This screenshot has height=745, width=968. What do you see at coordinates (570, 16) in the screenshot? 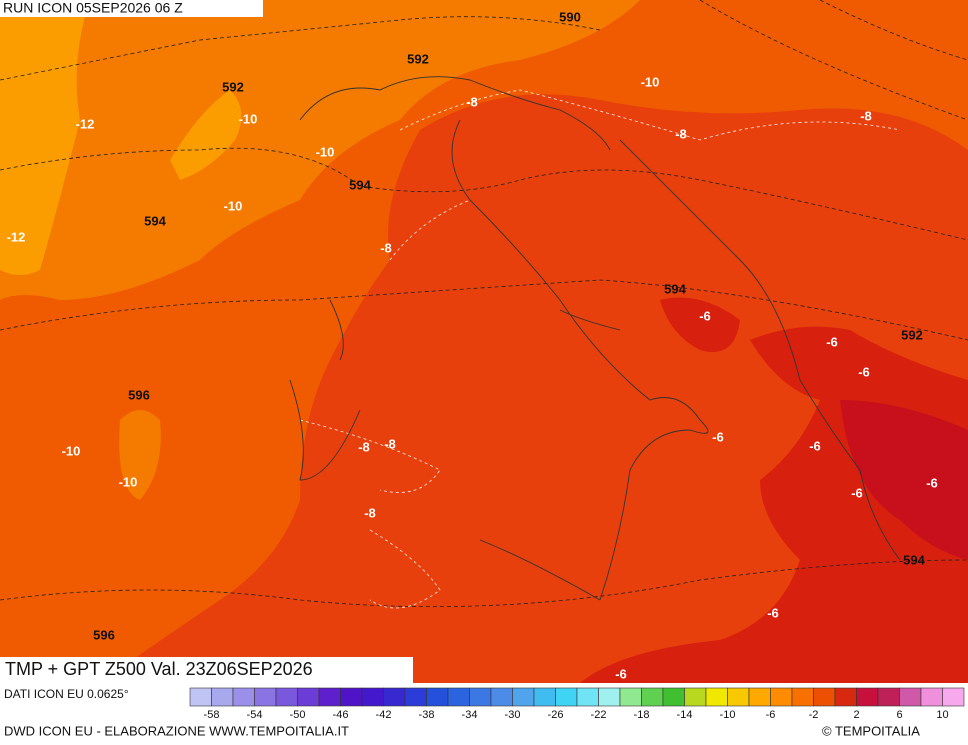
I see `gpt-label: 590` at bounding box center [570, 16].